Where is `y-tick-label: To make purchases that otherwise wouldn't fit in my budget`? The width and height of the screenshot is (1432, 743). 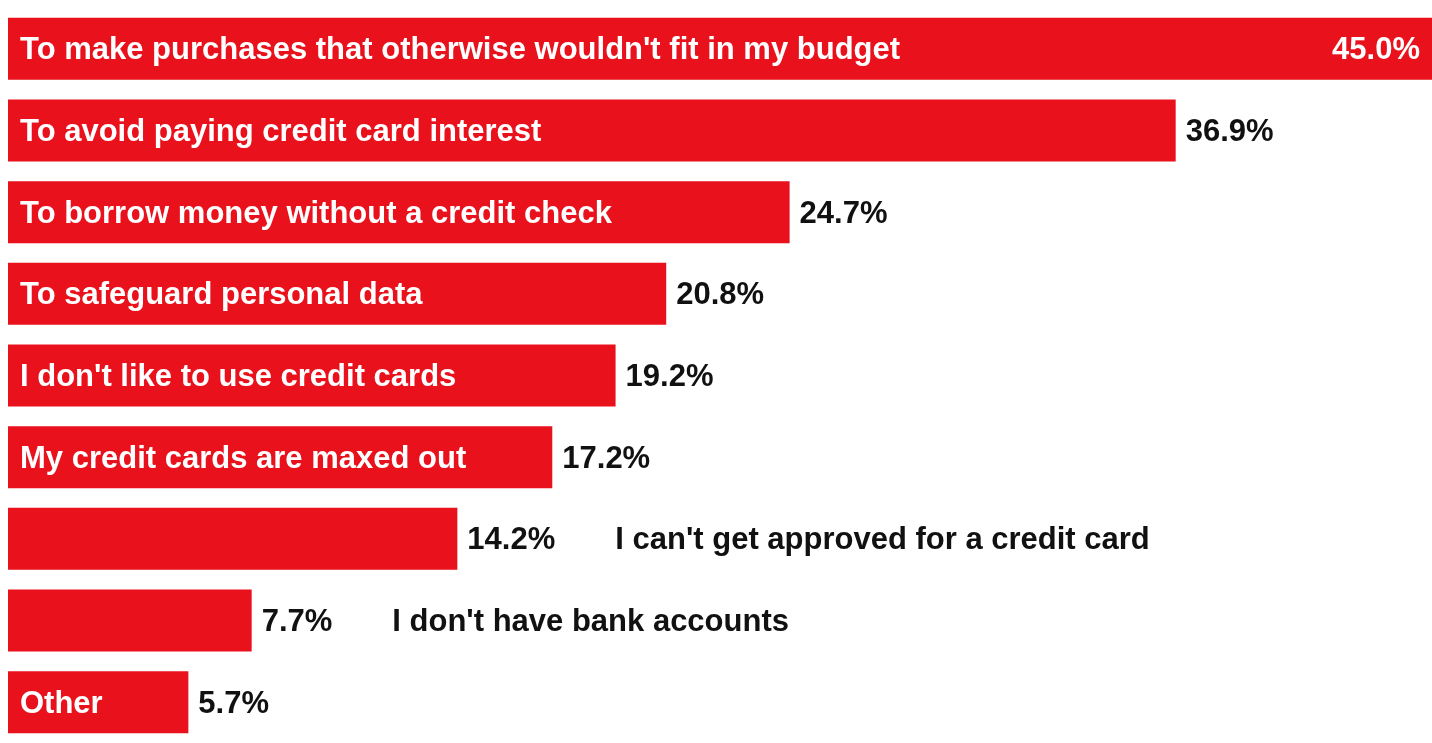
y-tick-label: To make purchases that otherwise wouldn't fit in my budget is located at coordinates (460, 49).